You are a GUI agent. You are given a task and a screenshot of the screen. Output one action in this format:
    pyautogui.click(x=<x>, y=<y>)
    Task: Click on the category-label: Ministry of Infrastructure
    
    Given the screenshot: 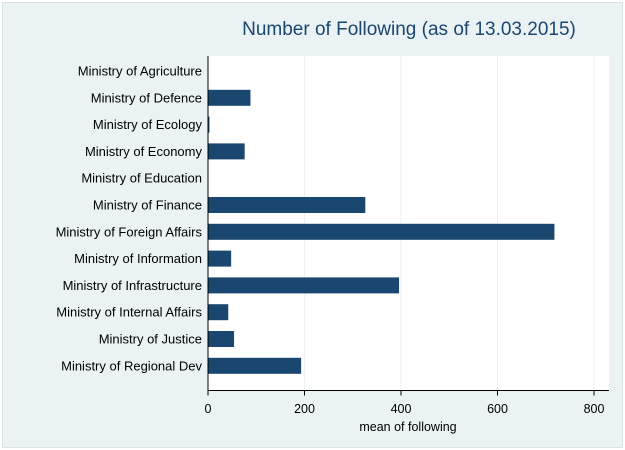 What is the action you would take?
    pyautogui.click(x=132, y=285)
    